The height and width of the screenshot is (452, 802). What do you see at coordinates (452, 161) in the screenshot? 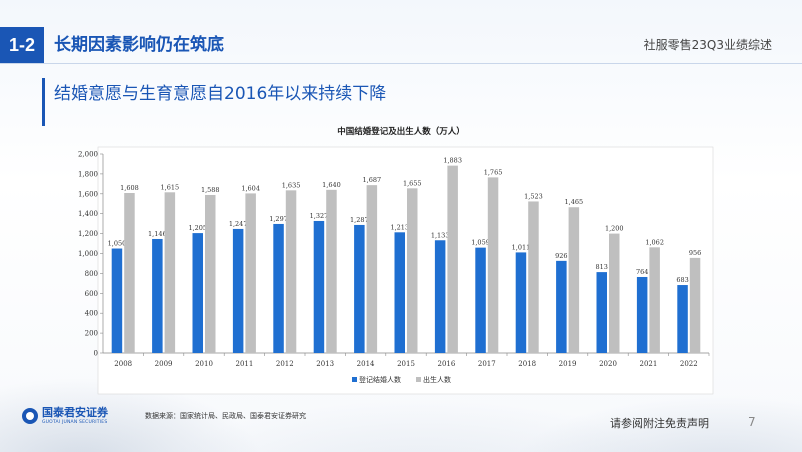
I see `data-label-births: 1,883` at bounding box center [452, 161].